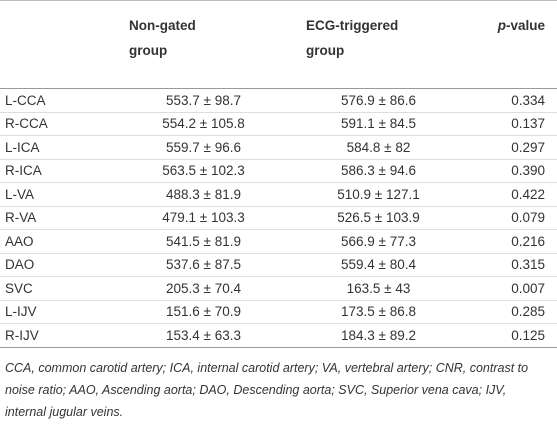 The image size is (557, 445). What do you see at coordinates (512, 312) in the screenshot?
I see `table-cell: 0.285` at bounding box center [512, 312].